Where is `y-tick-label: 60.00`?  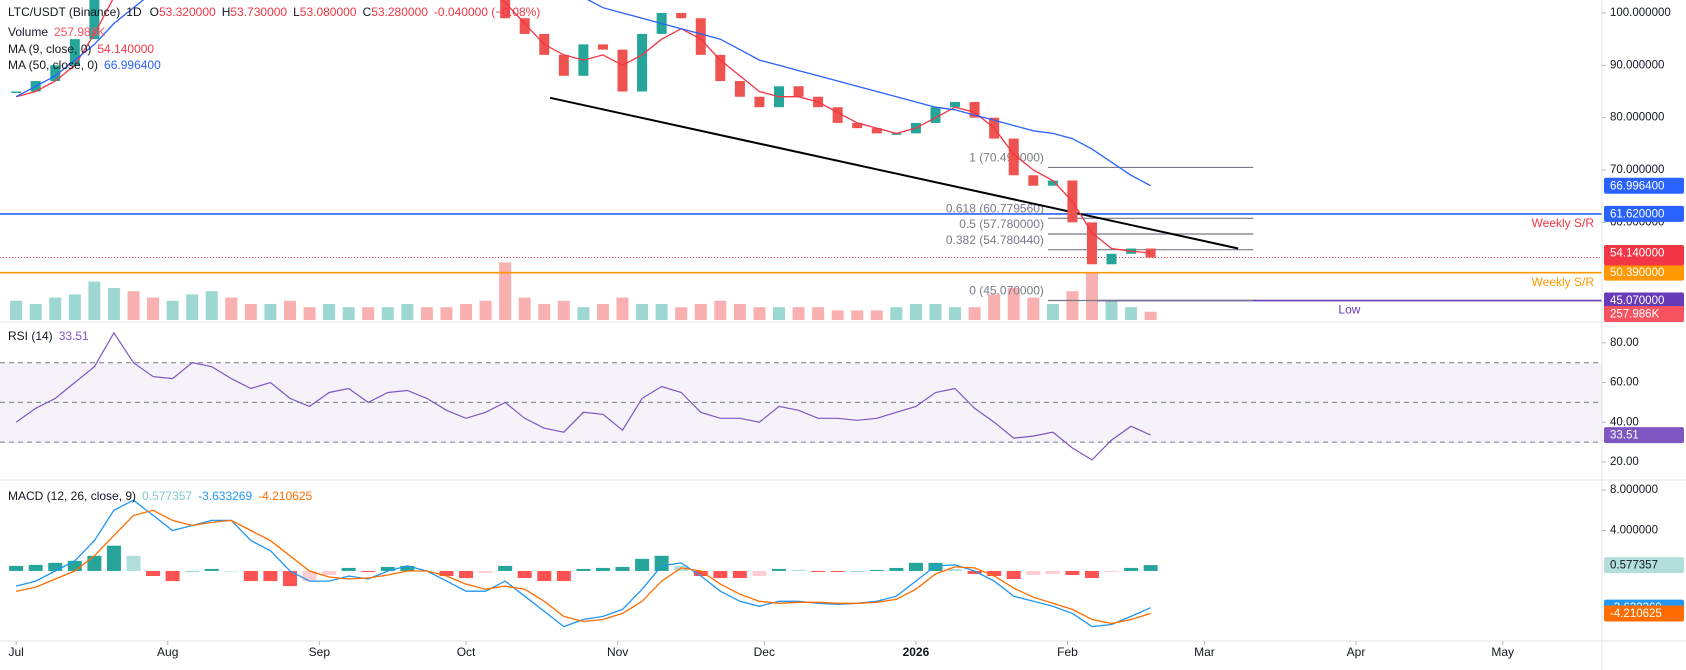
y-tick-label: 60.00 is located at coordinates (1624, 383).